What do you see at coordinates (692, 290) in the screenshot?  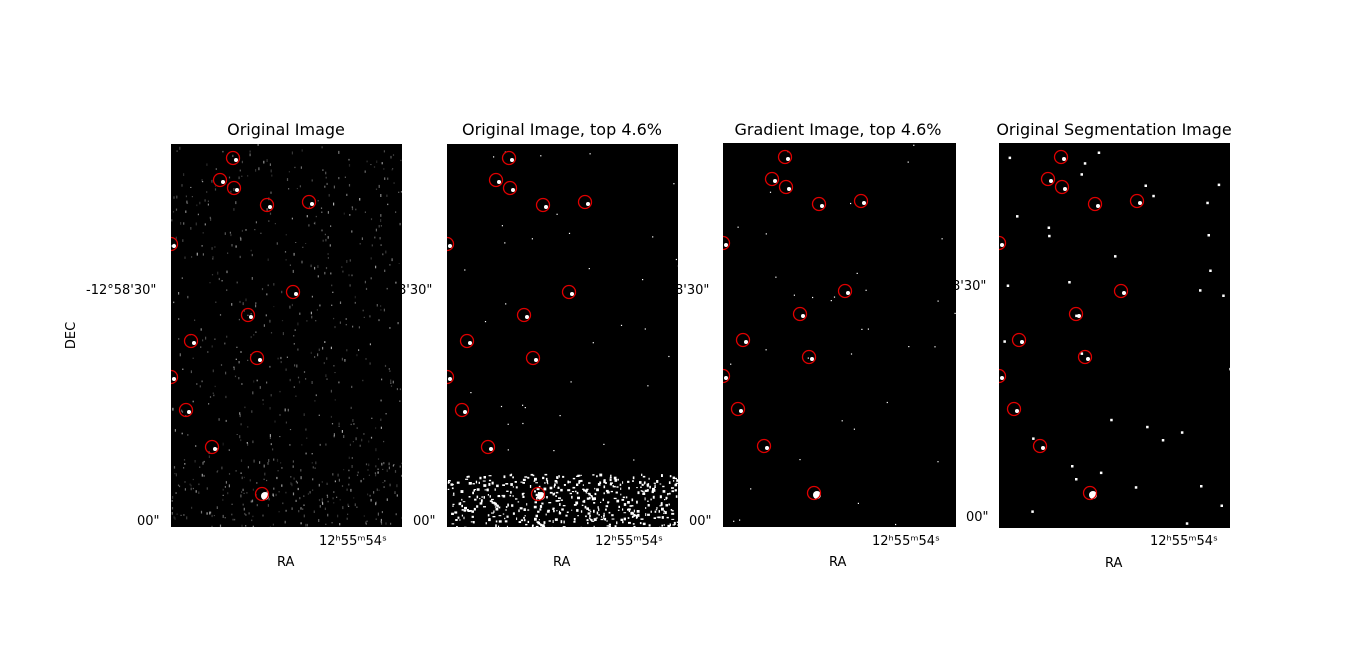 I see `dec-tick-label: 8'30"` at bounding box center [692, 290].